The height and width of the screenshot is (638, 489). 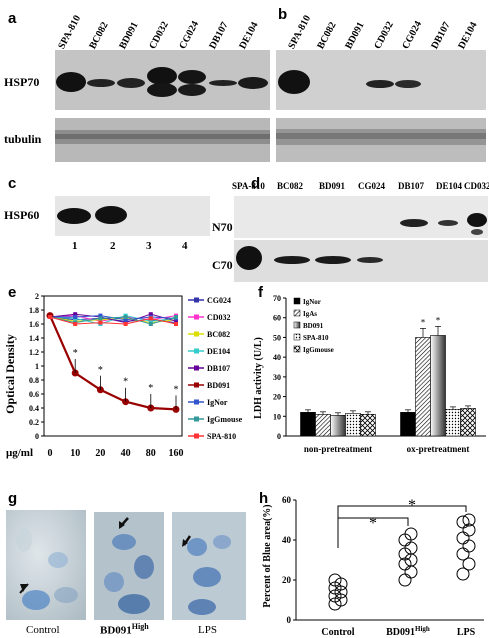 I want to click on chart-f-legend-label: IgAs, so click(x=310, y=314).